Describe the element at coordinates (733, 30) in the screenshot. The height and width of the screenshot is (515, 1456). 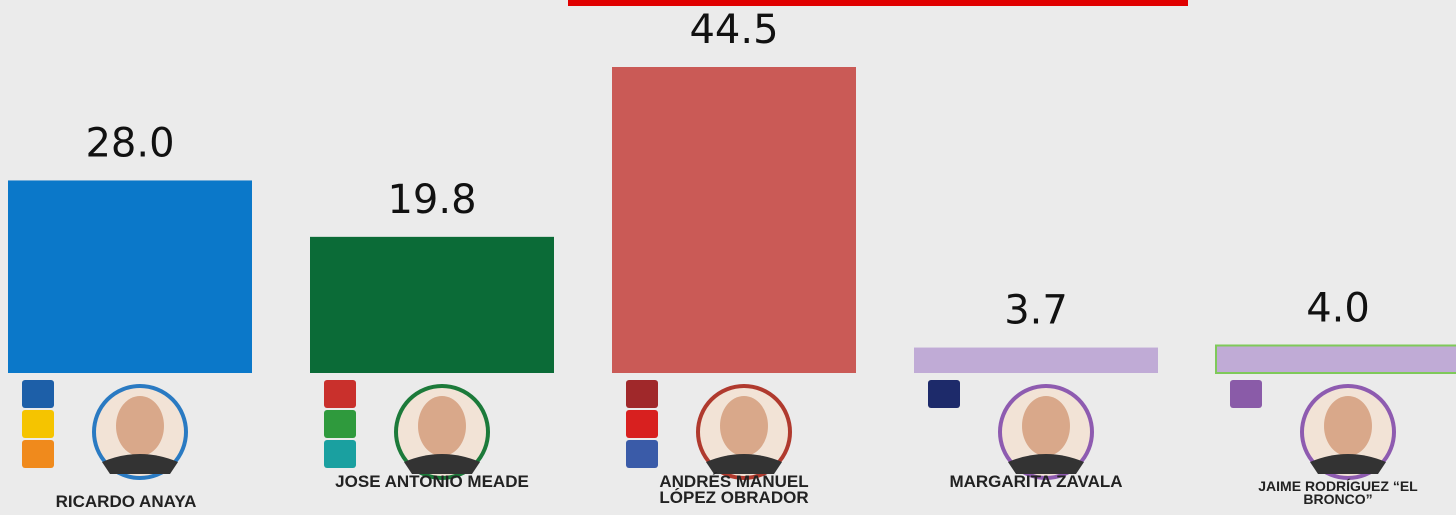
I see `value-label: 44.5` at that location.